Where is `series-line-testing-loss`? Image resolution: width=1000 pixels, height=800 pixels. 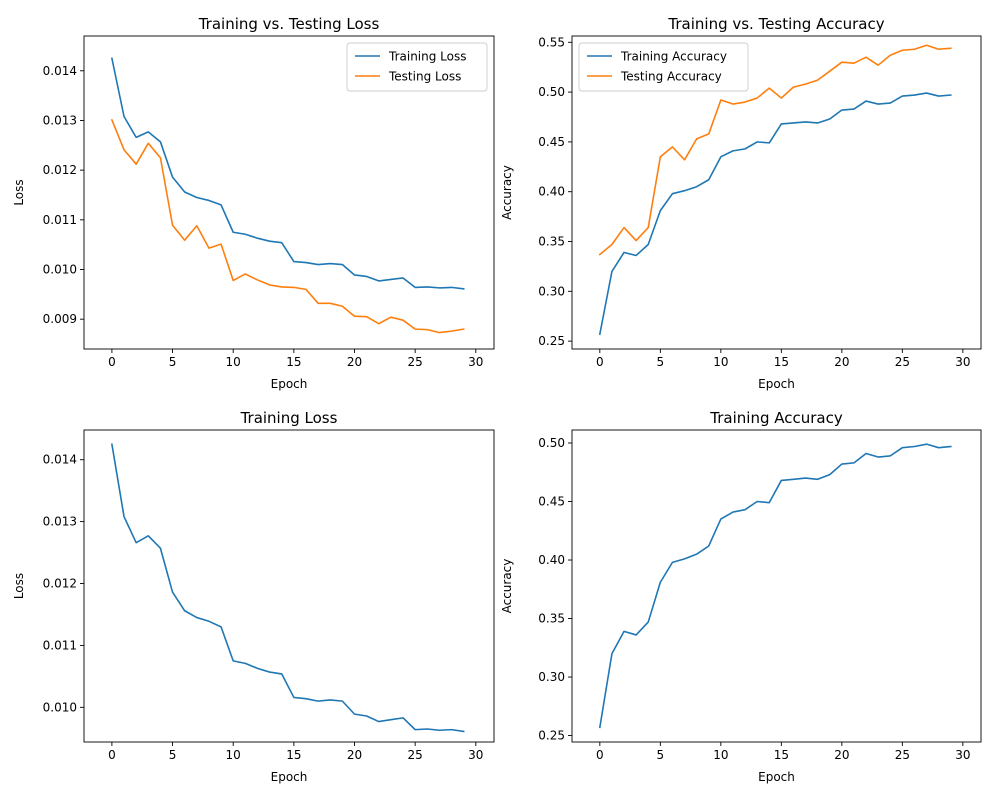 series-line-testing-loss is located at coordinates (287, 226).